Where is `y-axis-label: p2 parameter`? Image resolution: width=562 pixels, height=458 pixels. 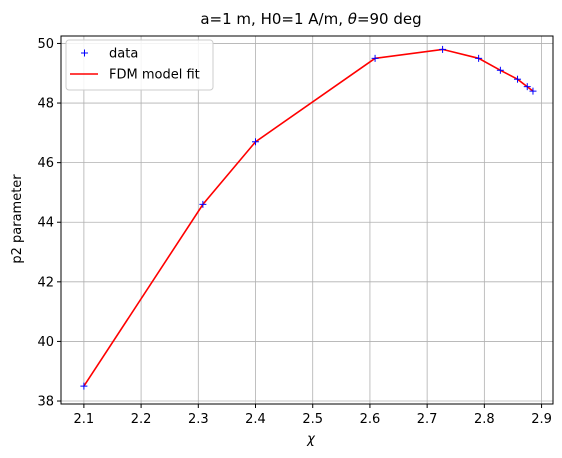 y-axis-label: p2 parameter is located at coordinates (17, 219).